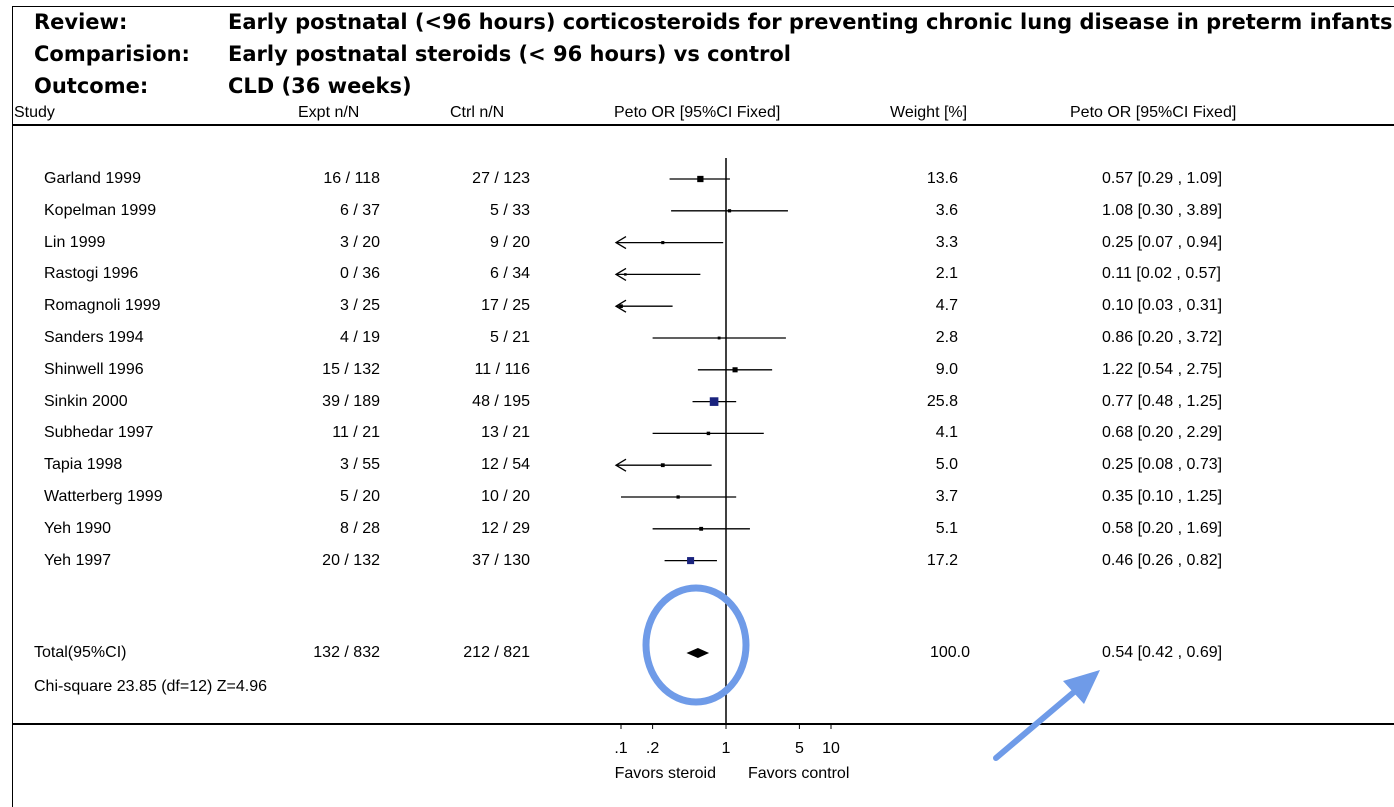 This screenshot has width=1394, height=807. Describe the element at coordinates (356, 433) in the screenshot. I see `expt-events: 11 / 21` at that location.